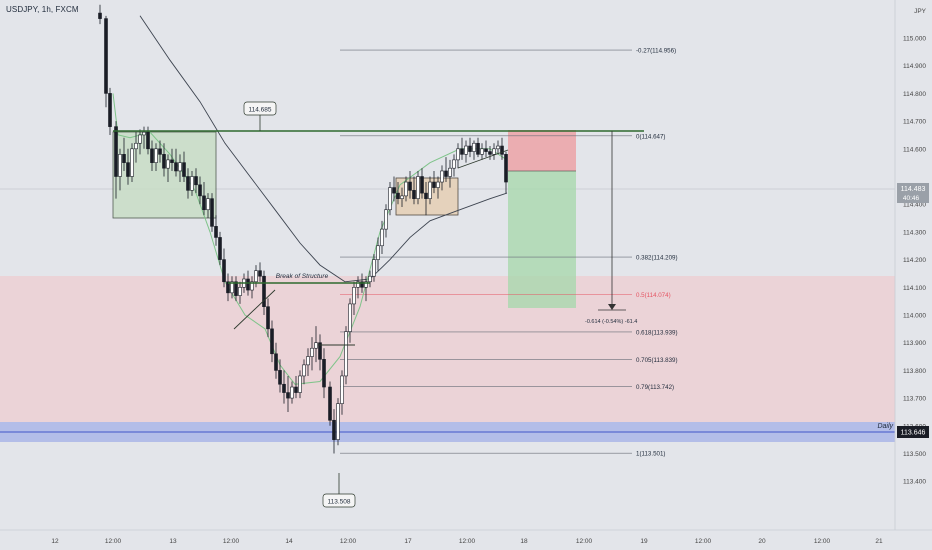 Image resolution: width=932 pixels, height=550 pixels. What do you see at coordinates (584, 541) in the screenshot?
I see `time-tick-9: 12:00` at bounding box center [584, 541].